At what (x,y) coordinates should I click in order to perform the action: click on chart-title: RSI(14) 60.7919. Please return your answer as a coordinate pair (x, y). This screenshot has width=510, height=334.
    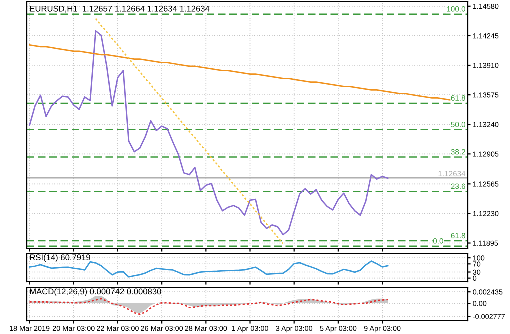
    Looking at the image, I should click on (60, 258).